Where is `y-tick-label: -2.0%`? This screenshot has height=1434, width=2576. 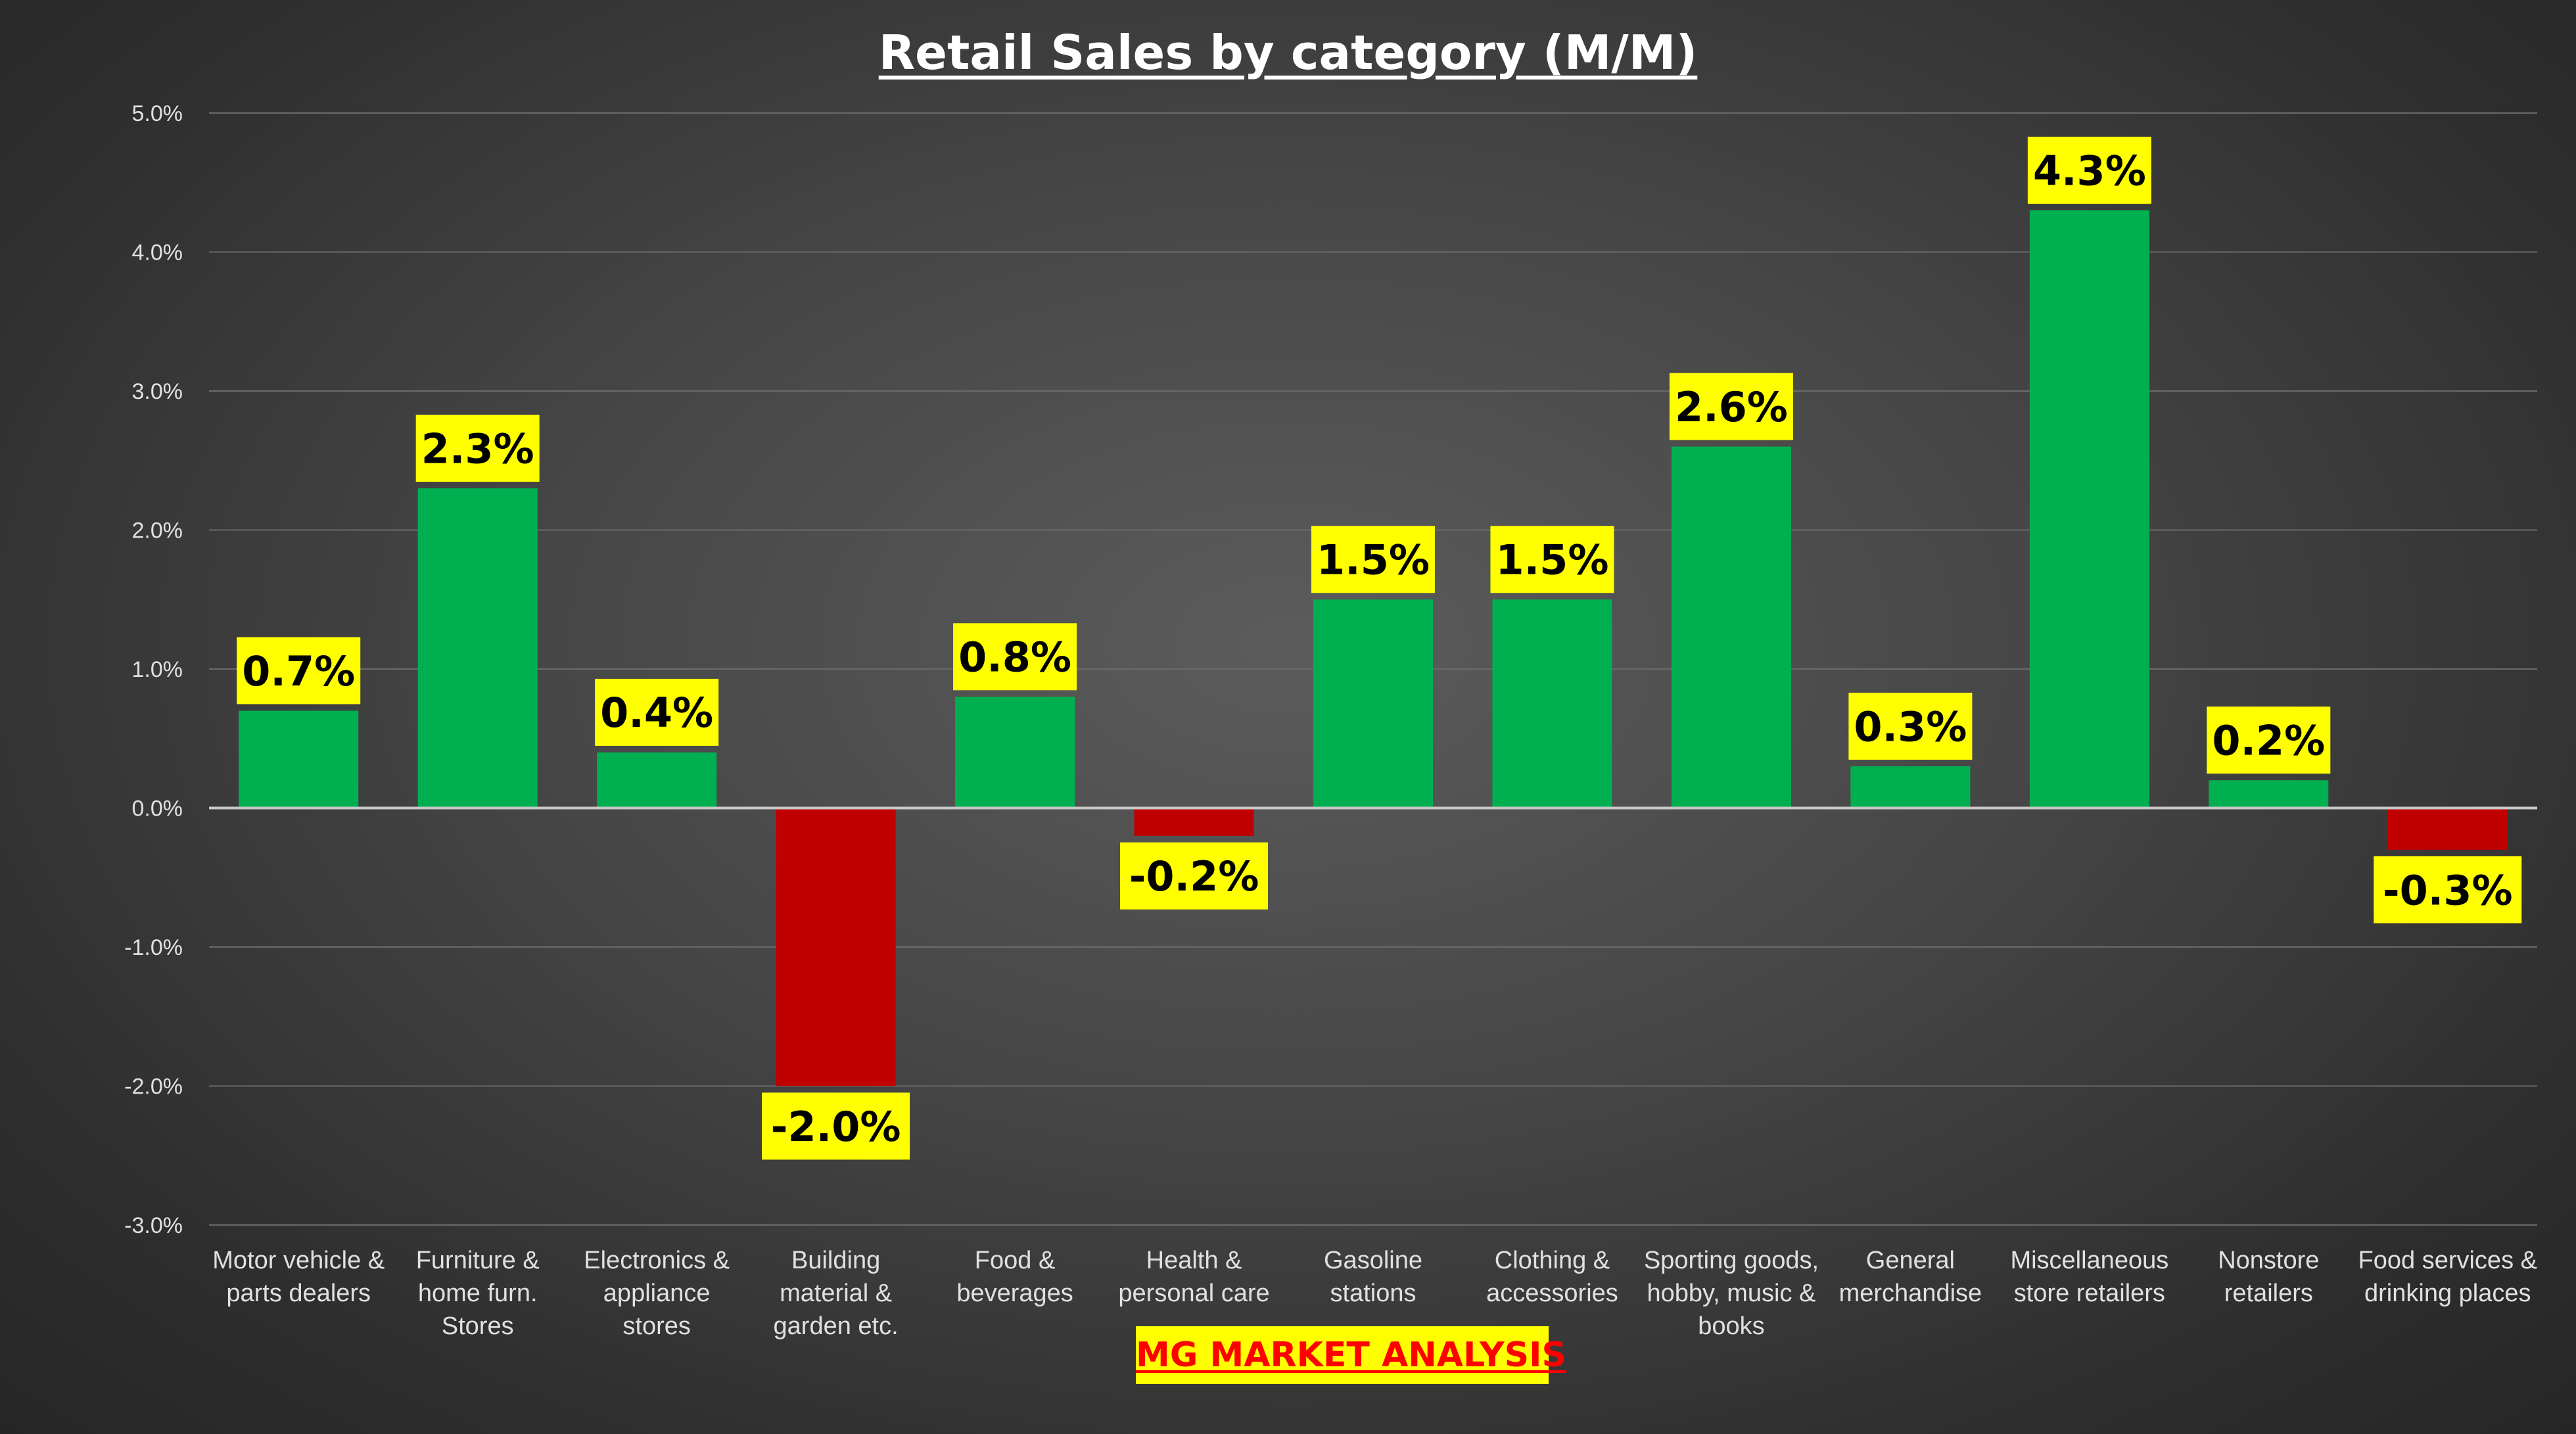
y-tick-label: -2.0% is located at coordinates (153, 1087).